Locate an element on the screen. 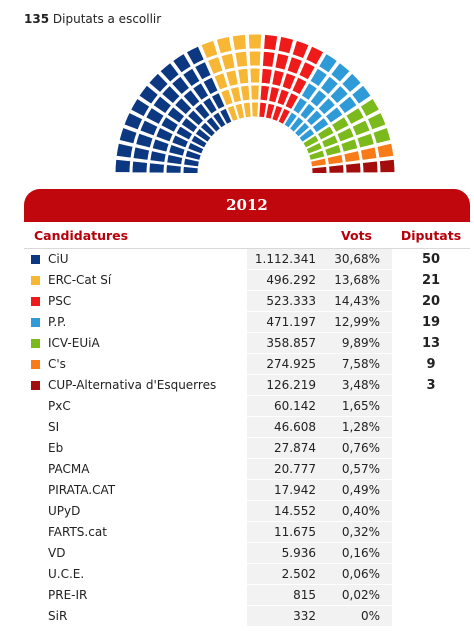 This screenshot has width=474, height=631. party-row: PSC 523.333 14,43% 20 is located at coordinates (247, 301).